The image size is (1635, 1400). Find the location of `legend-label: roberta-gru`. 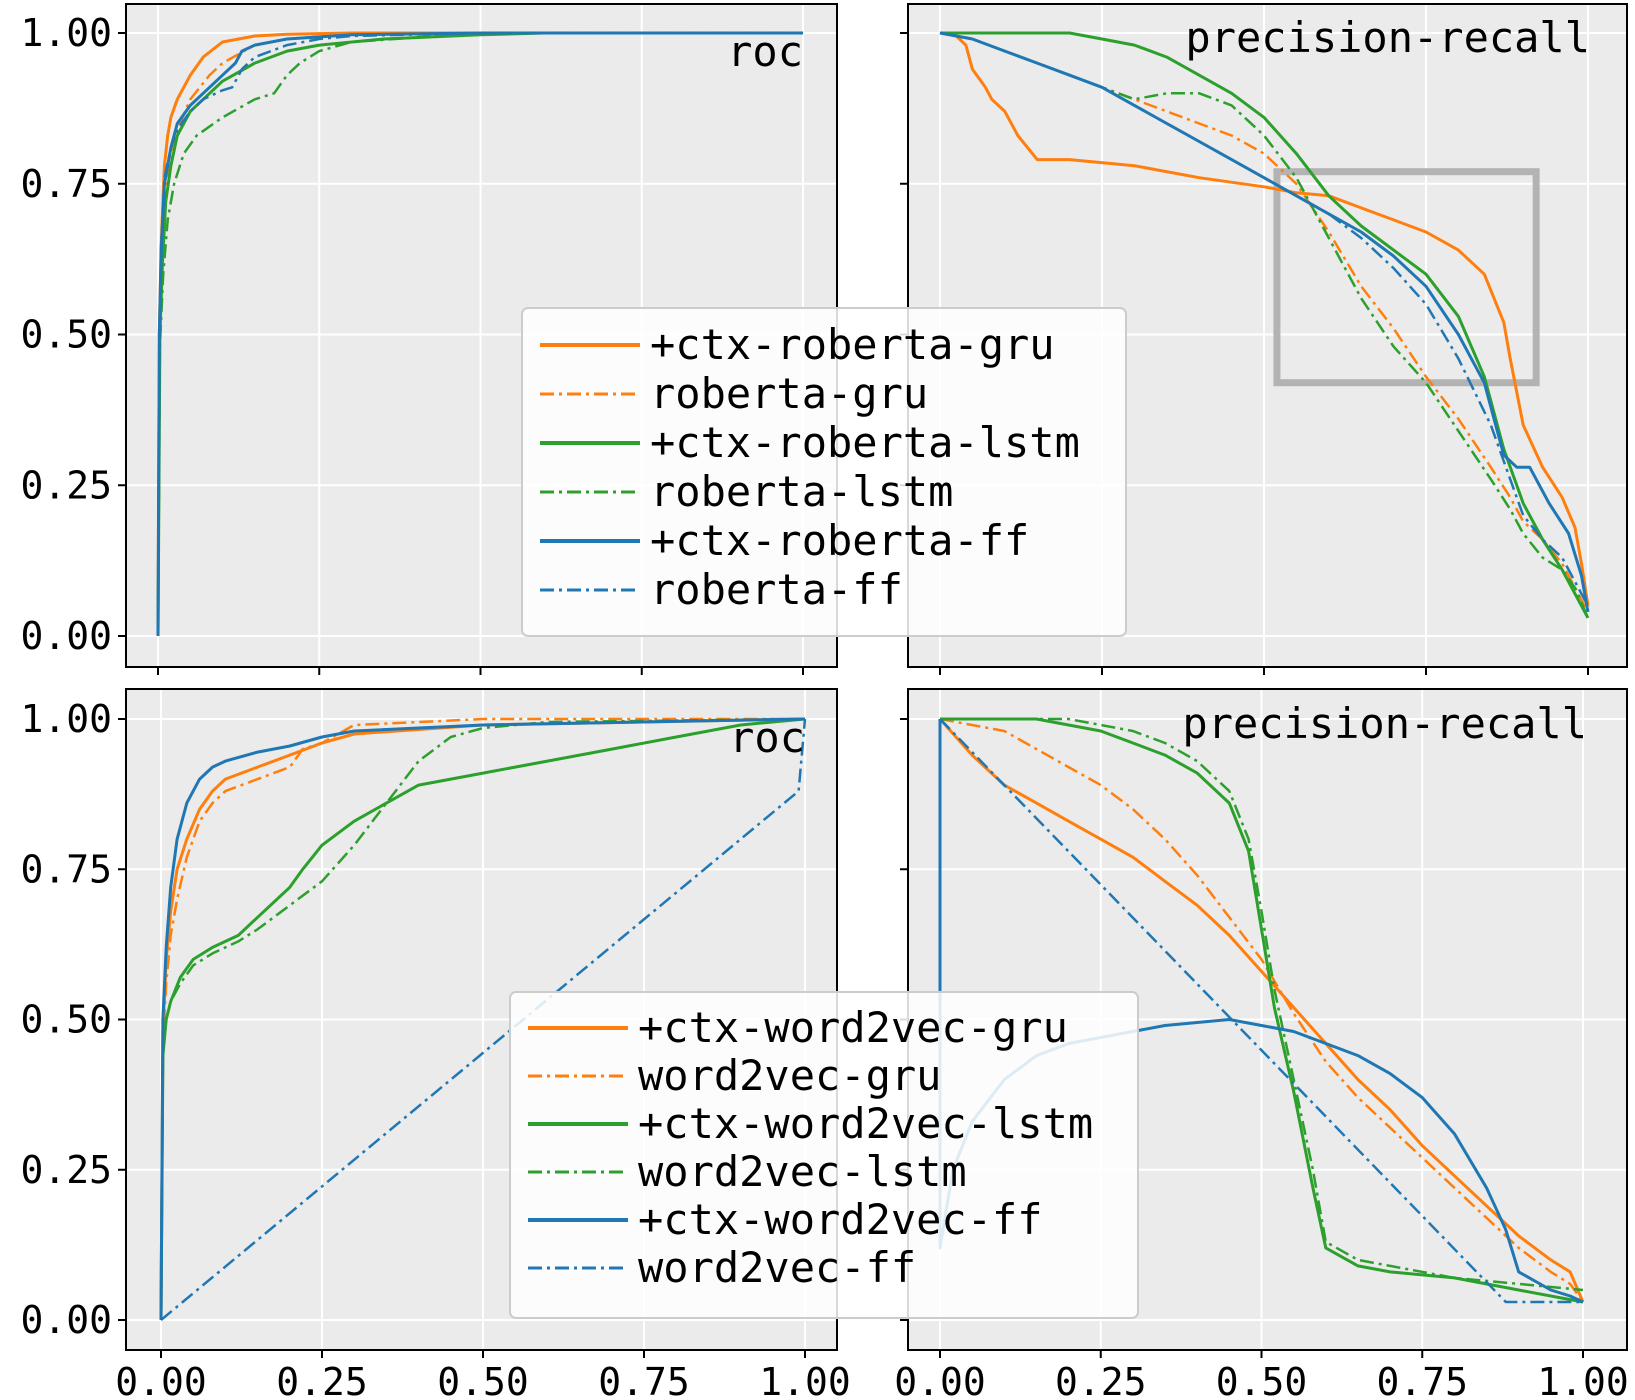

legend-label: roberta-gru is located at coordinates (789, 393).